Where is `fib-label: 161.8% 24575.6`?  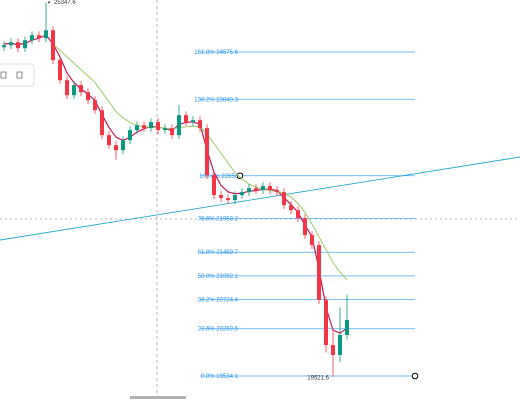 fib-label: 161.8% 24575.6 is located at coordinates (216, 53).